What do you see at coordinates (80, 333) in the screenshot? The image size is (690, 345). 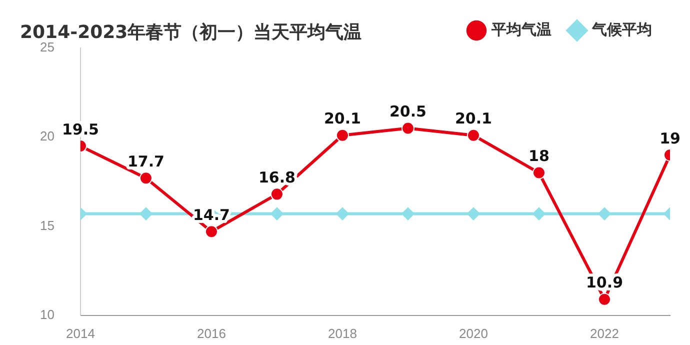 I see `x-tick-label: 2014` at bounding box center [80, 333].